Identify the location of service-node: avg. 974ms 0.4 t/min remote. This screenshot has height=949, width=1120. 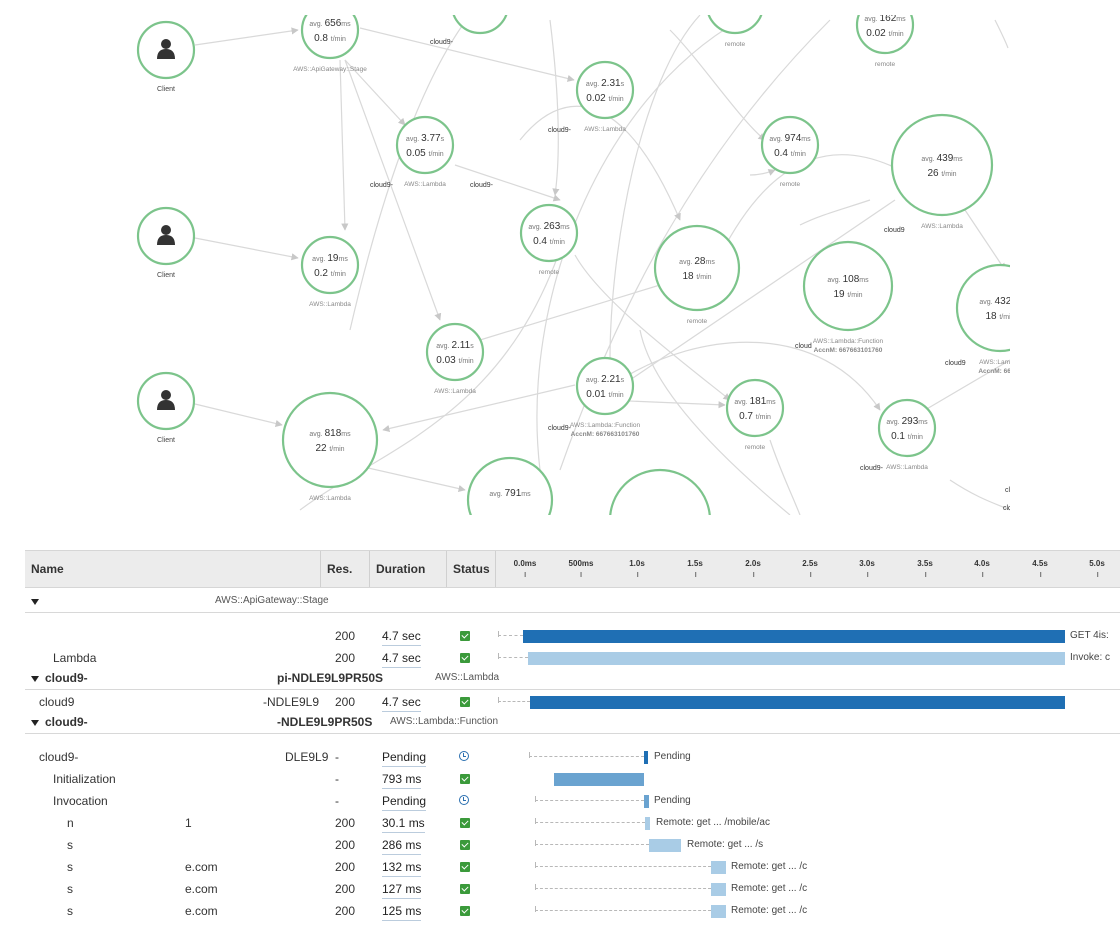
(790, 151).